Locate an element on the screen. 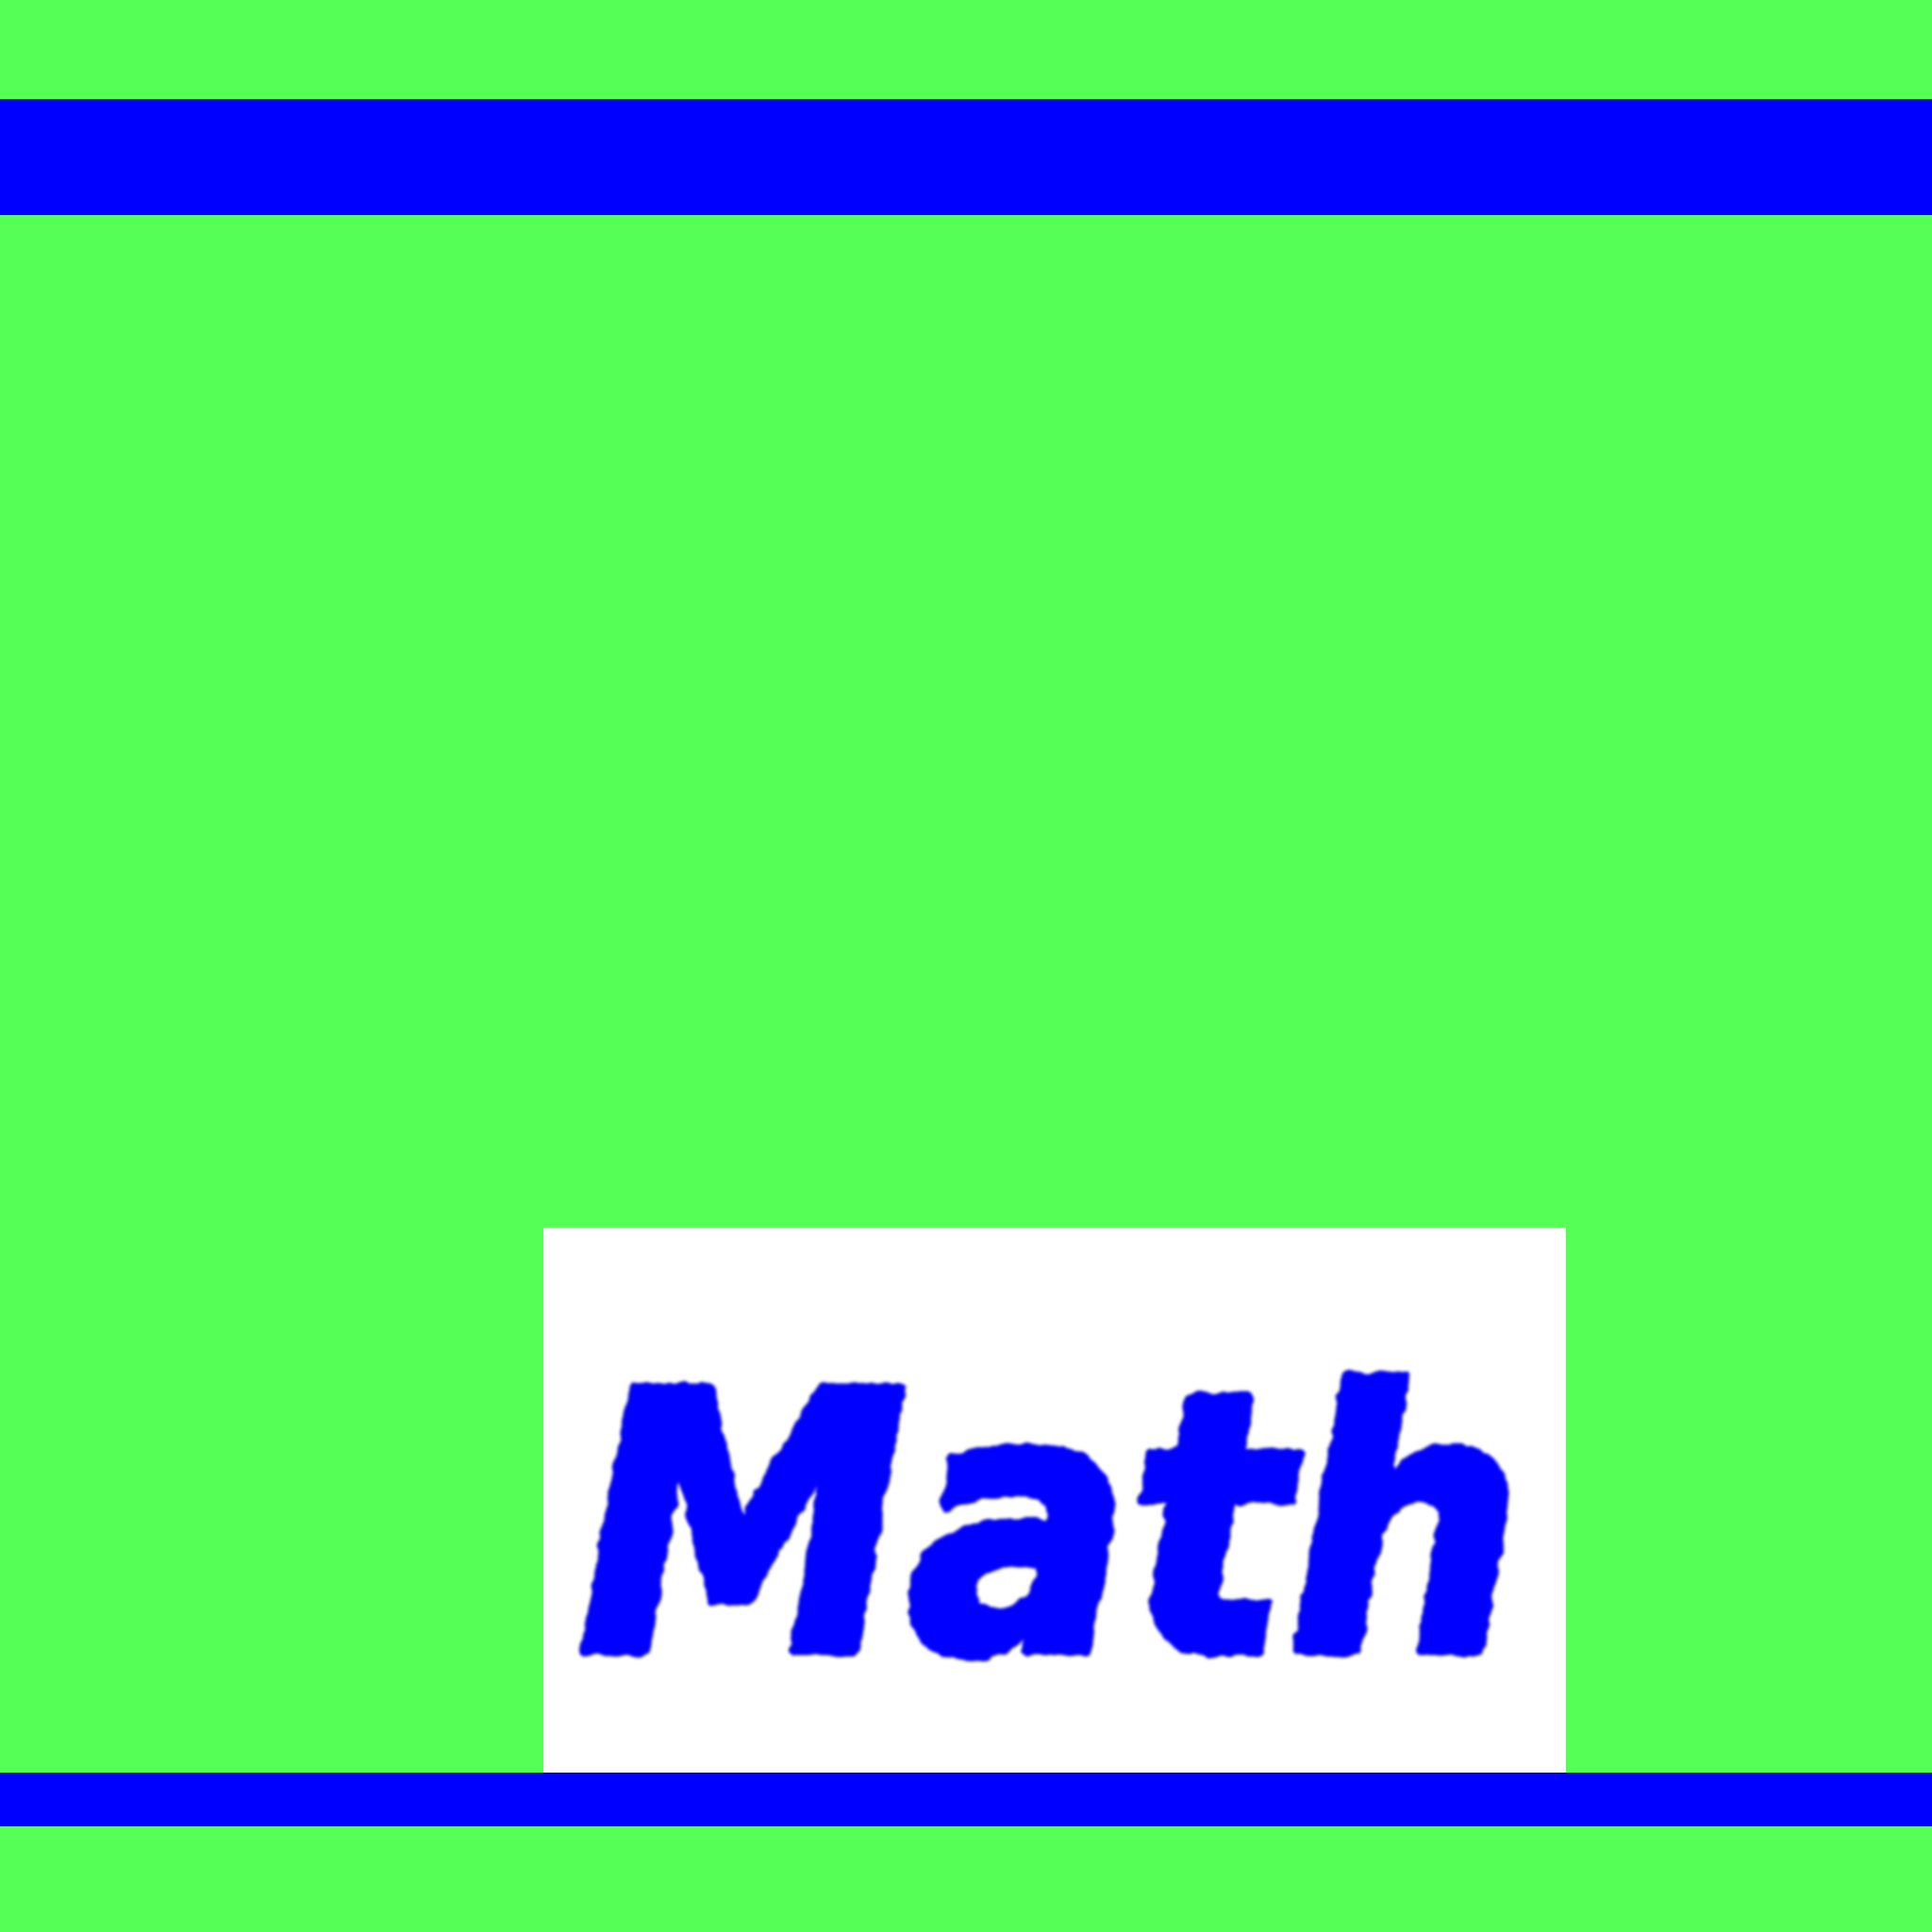 Image resolution: width=1932 pixels, height=1932 pixels. subject-label: Math is located at coordinates (1051, 1525).